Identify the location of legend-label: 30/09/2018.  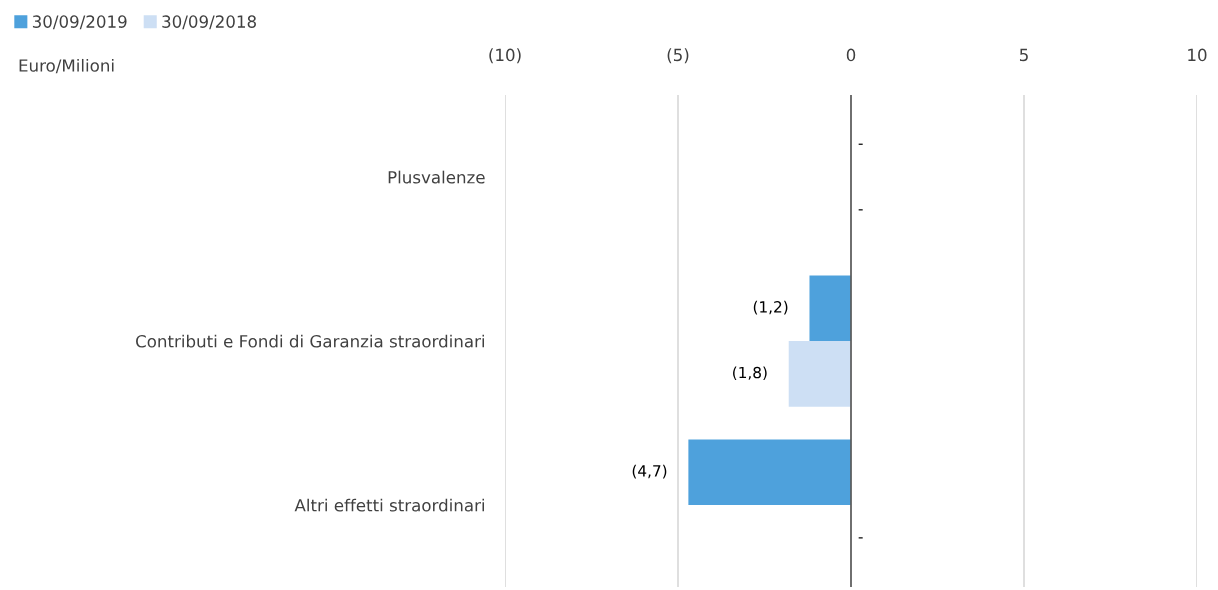
(209, 22).